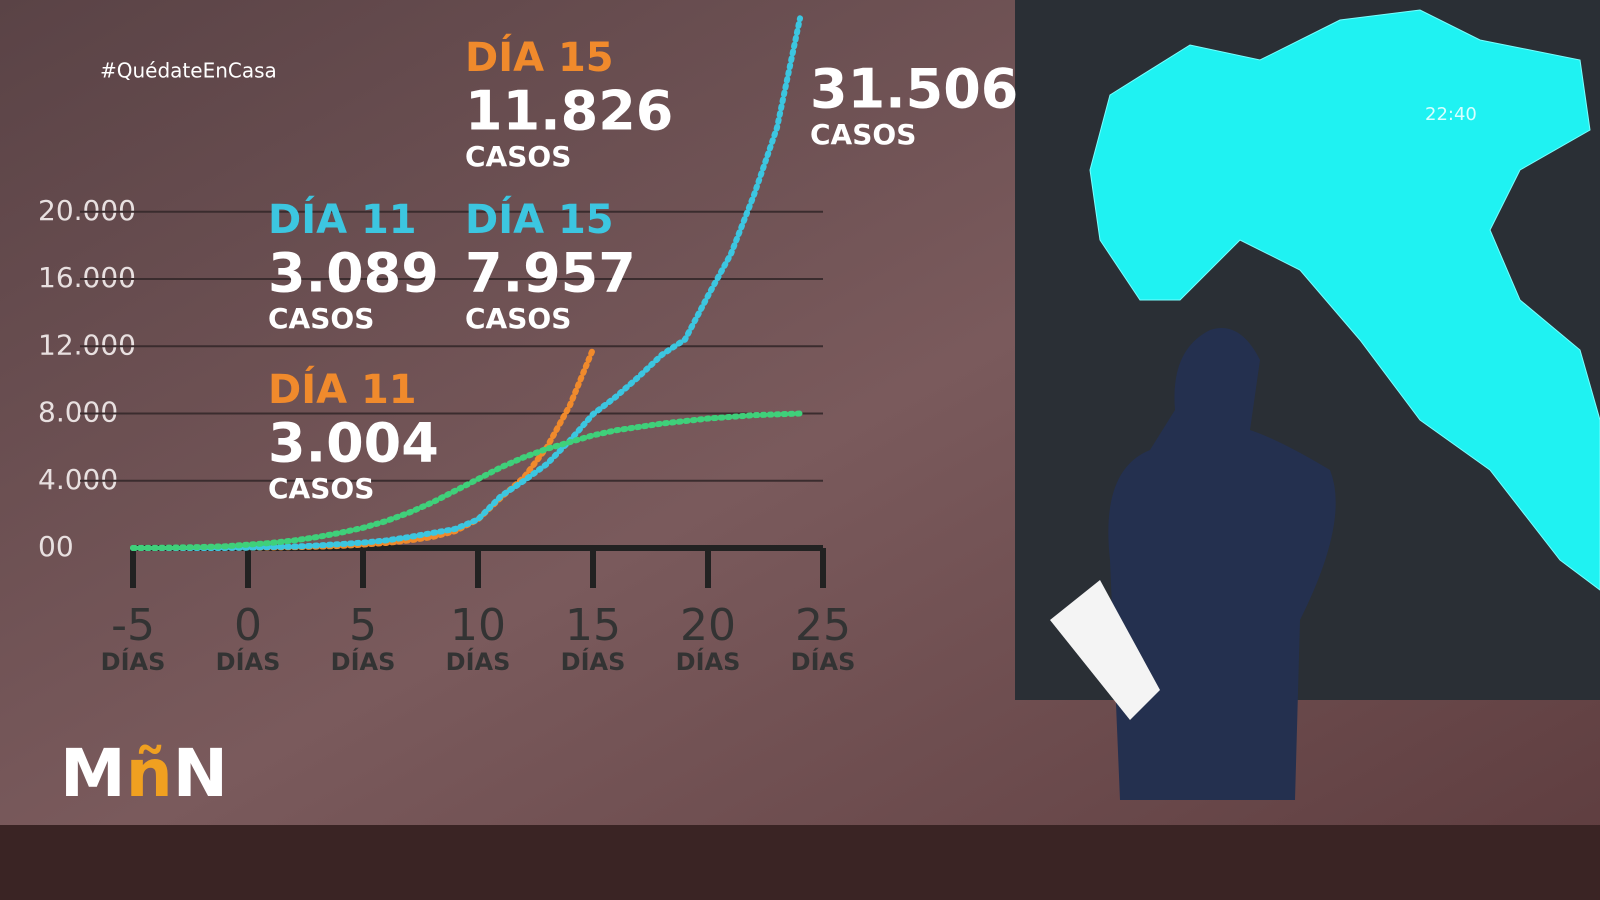 The image size is (1600, 900). What do you see at coordinates (550, 273) in the screenshot?
I see `annotation-value: 7.957` at bounding box center [550, 273].